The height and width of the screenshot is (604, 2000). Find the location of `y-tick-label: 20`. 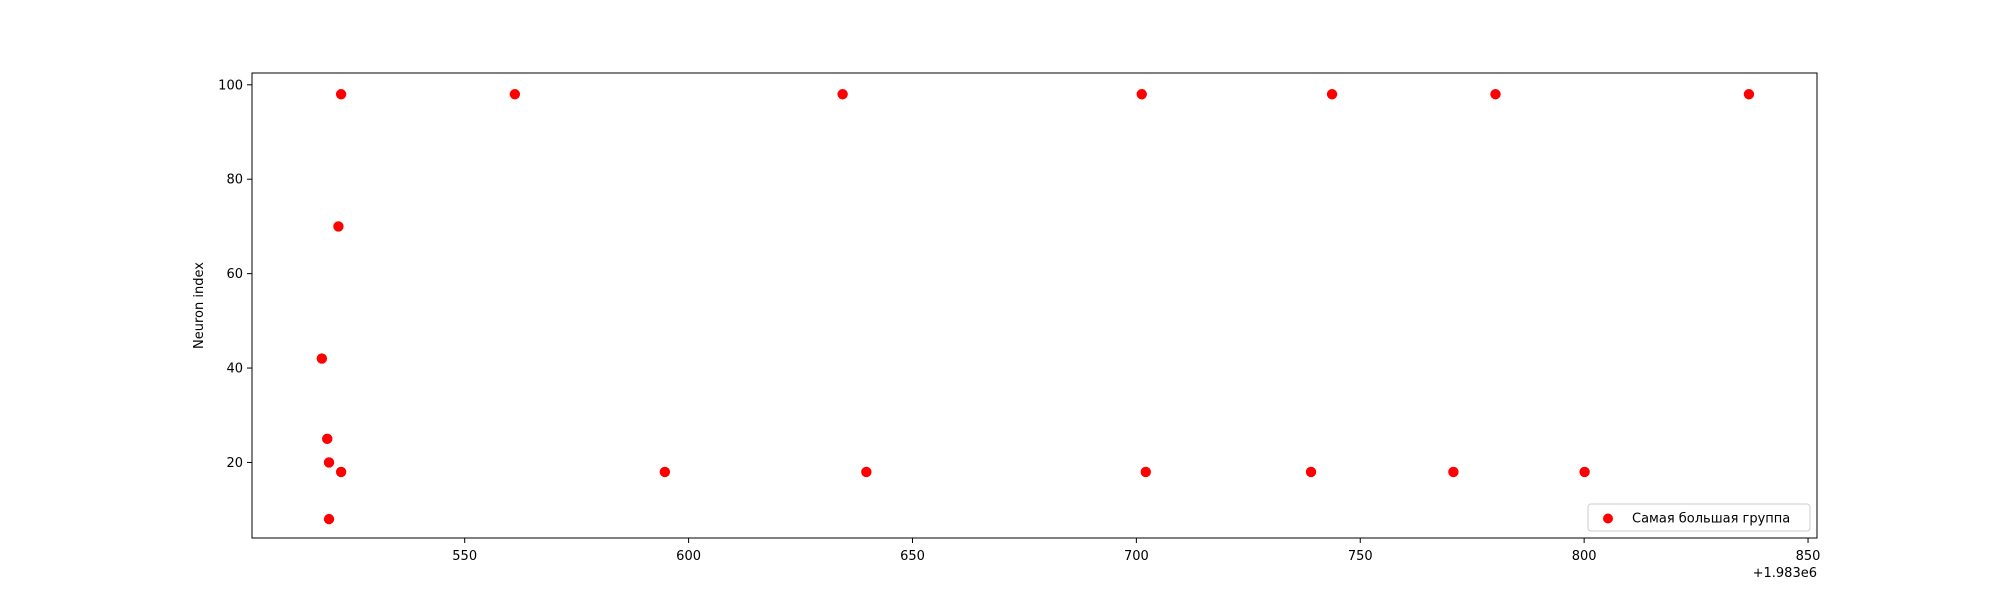

y-tick-label: 20 is located at coordinates (234, 463).